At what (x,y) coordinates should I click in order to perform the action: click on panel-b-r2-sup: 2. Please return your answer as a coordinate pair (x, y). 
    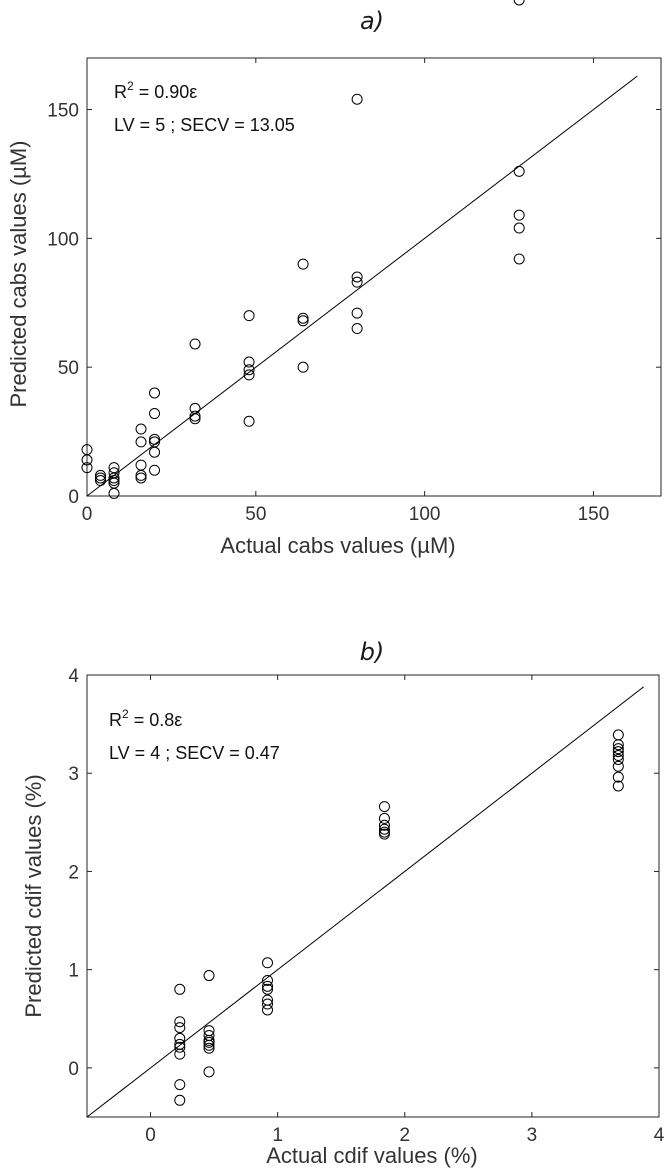
    Looking at the image, I should click on (125, 714).